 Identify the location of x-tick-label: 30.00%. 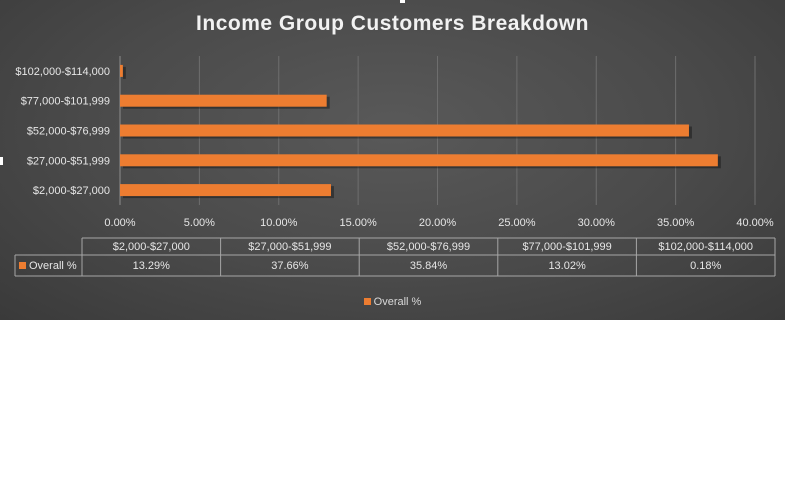
(597, 223).